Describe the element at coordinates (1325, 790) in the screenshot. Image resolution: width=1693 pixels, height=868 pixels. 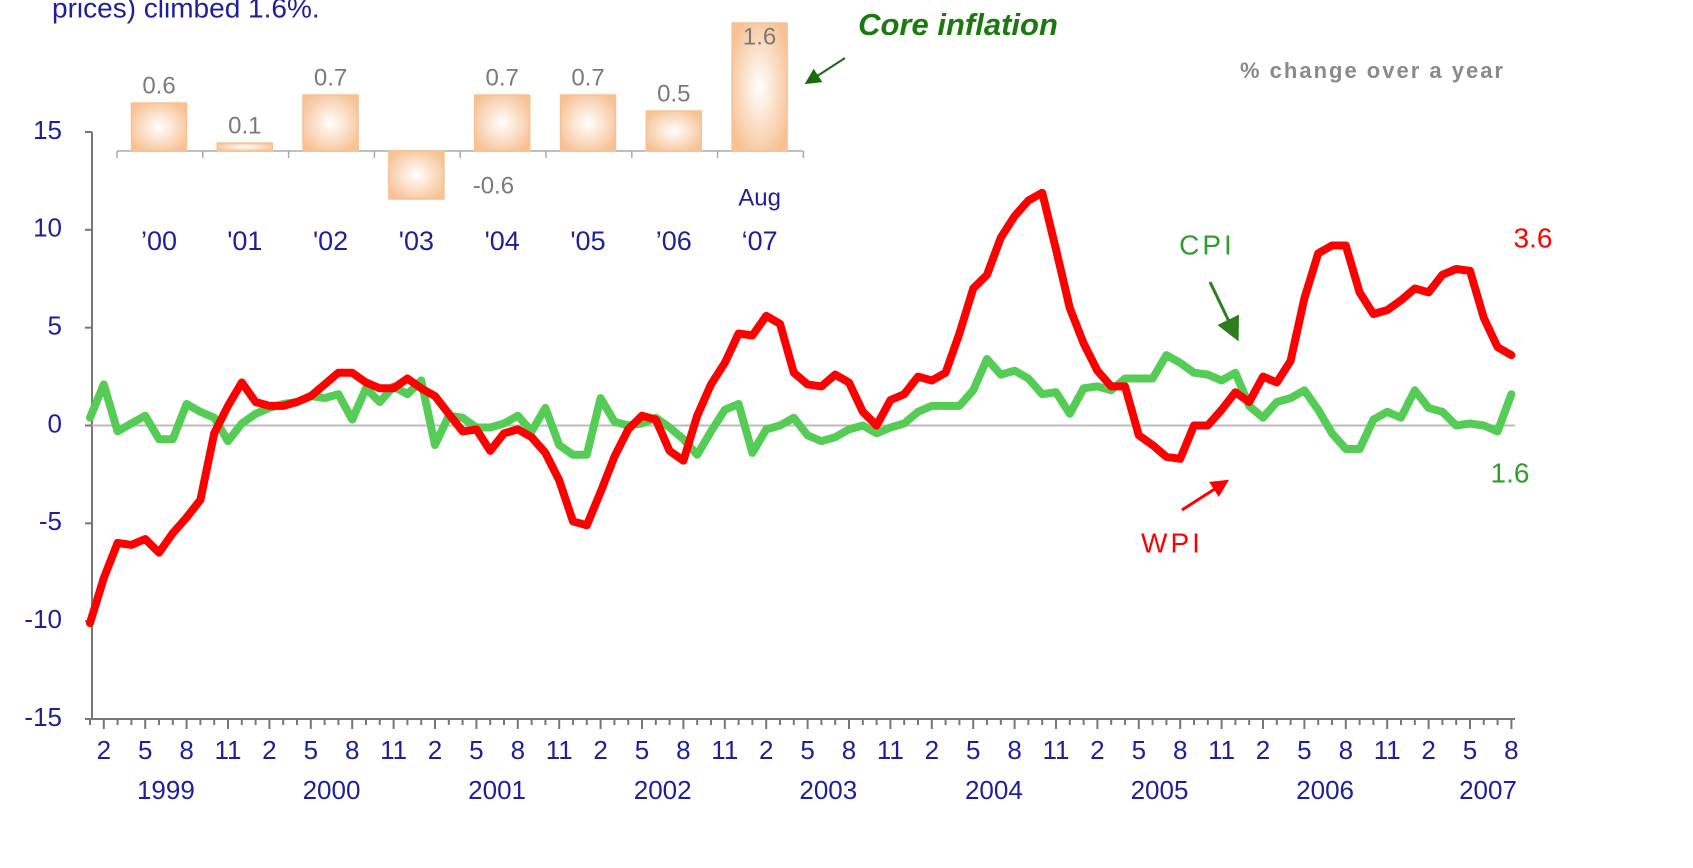
I see `x-group-label: 2006` at that location.